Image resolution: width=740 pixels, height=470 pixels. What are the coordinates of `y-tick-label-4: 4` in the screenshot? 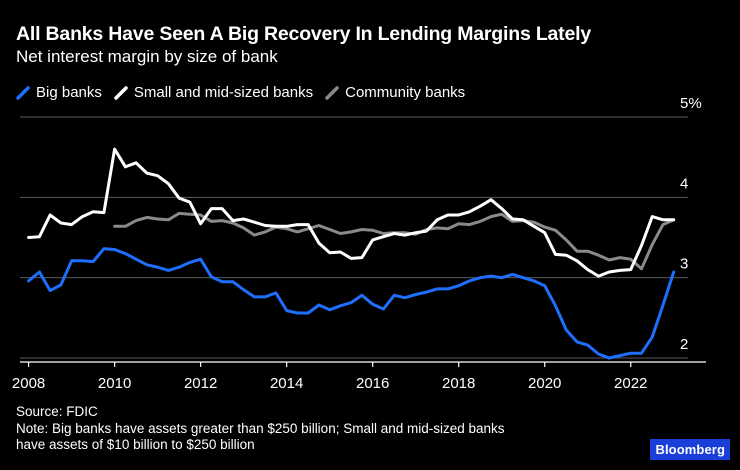 It's located at (684, 183).